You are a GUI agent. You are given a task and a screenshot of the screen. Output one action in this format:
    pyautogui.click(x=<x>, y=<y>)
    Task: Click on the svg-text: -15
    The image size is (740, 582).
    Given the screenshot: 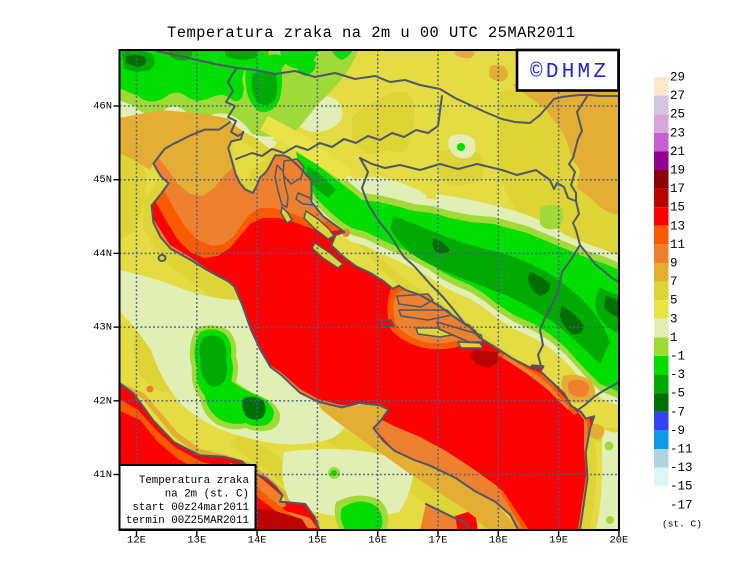 What is the action you would take?
    pyautogui.click(x=681, y=487)
    